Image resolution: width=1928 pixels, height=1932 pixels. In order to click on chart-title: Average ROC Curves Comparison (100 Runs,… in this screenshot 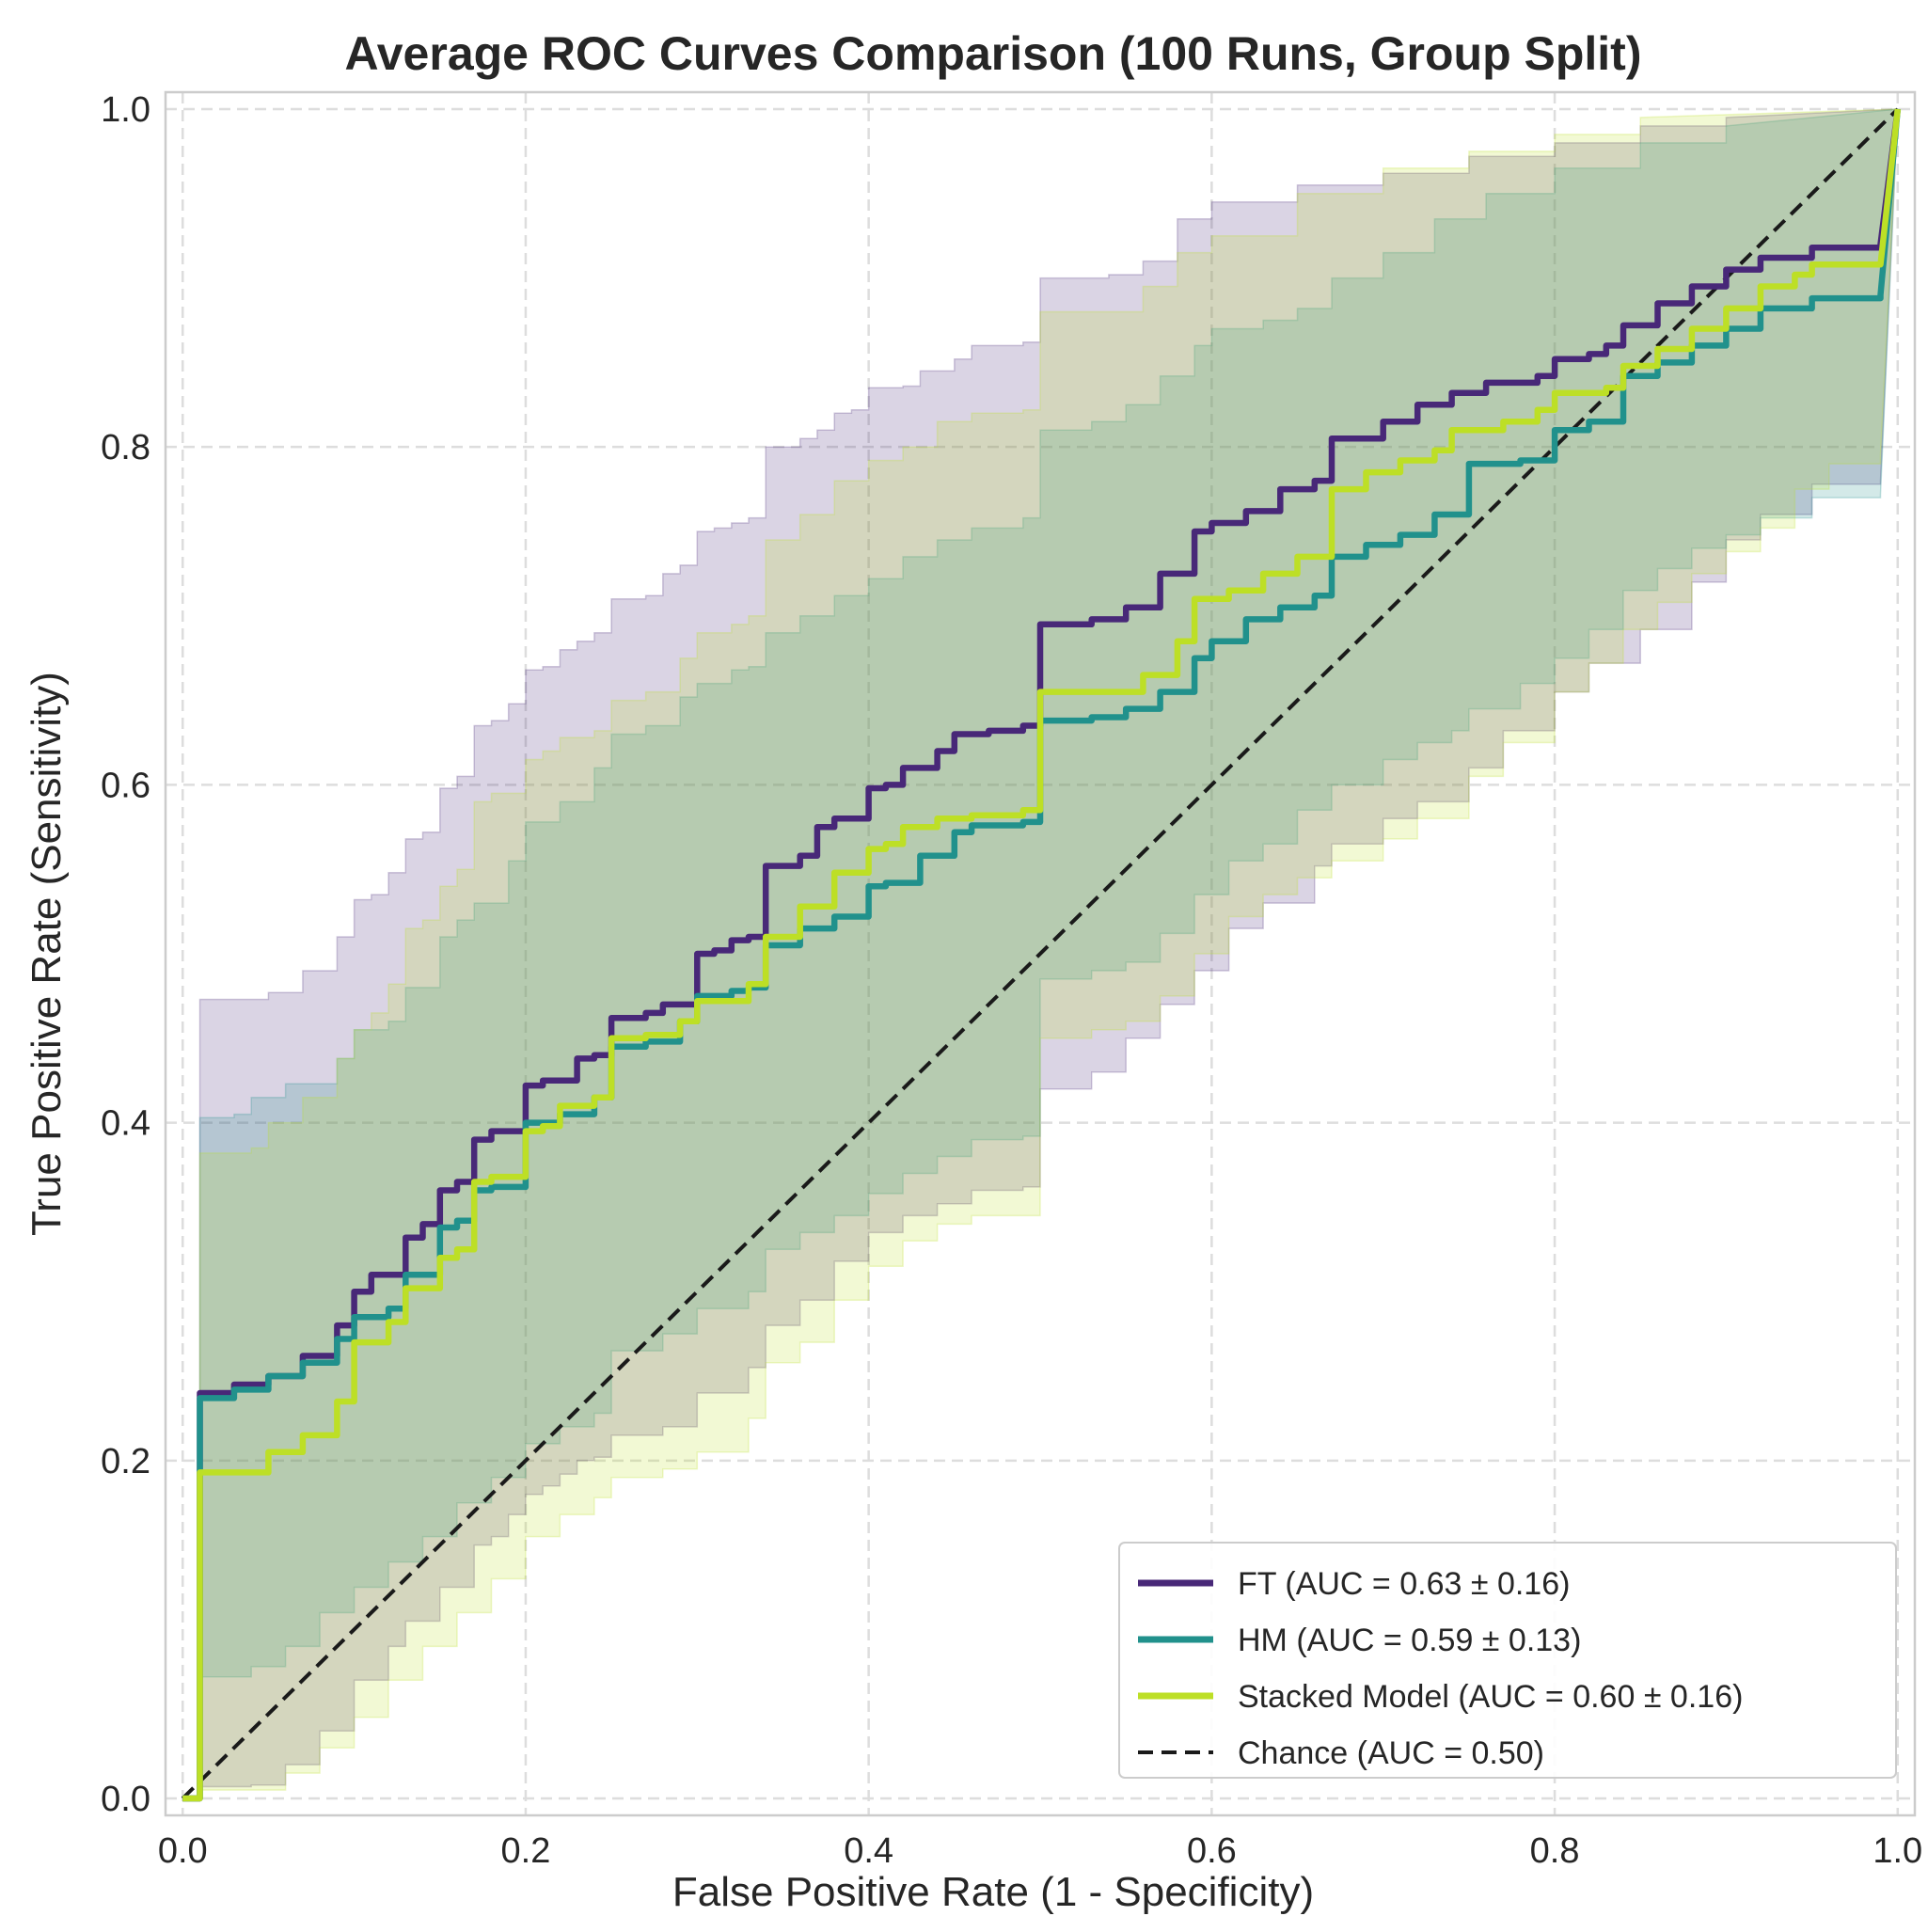, I will do `click(993, 53)`.